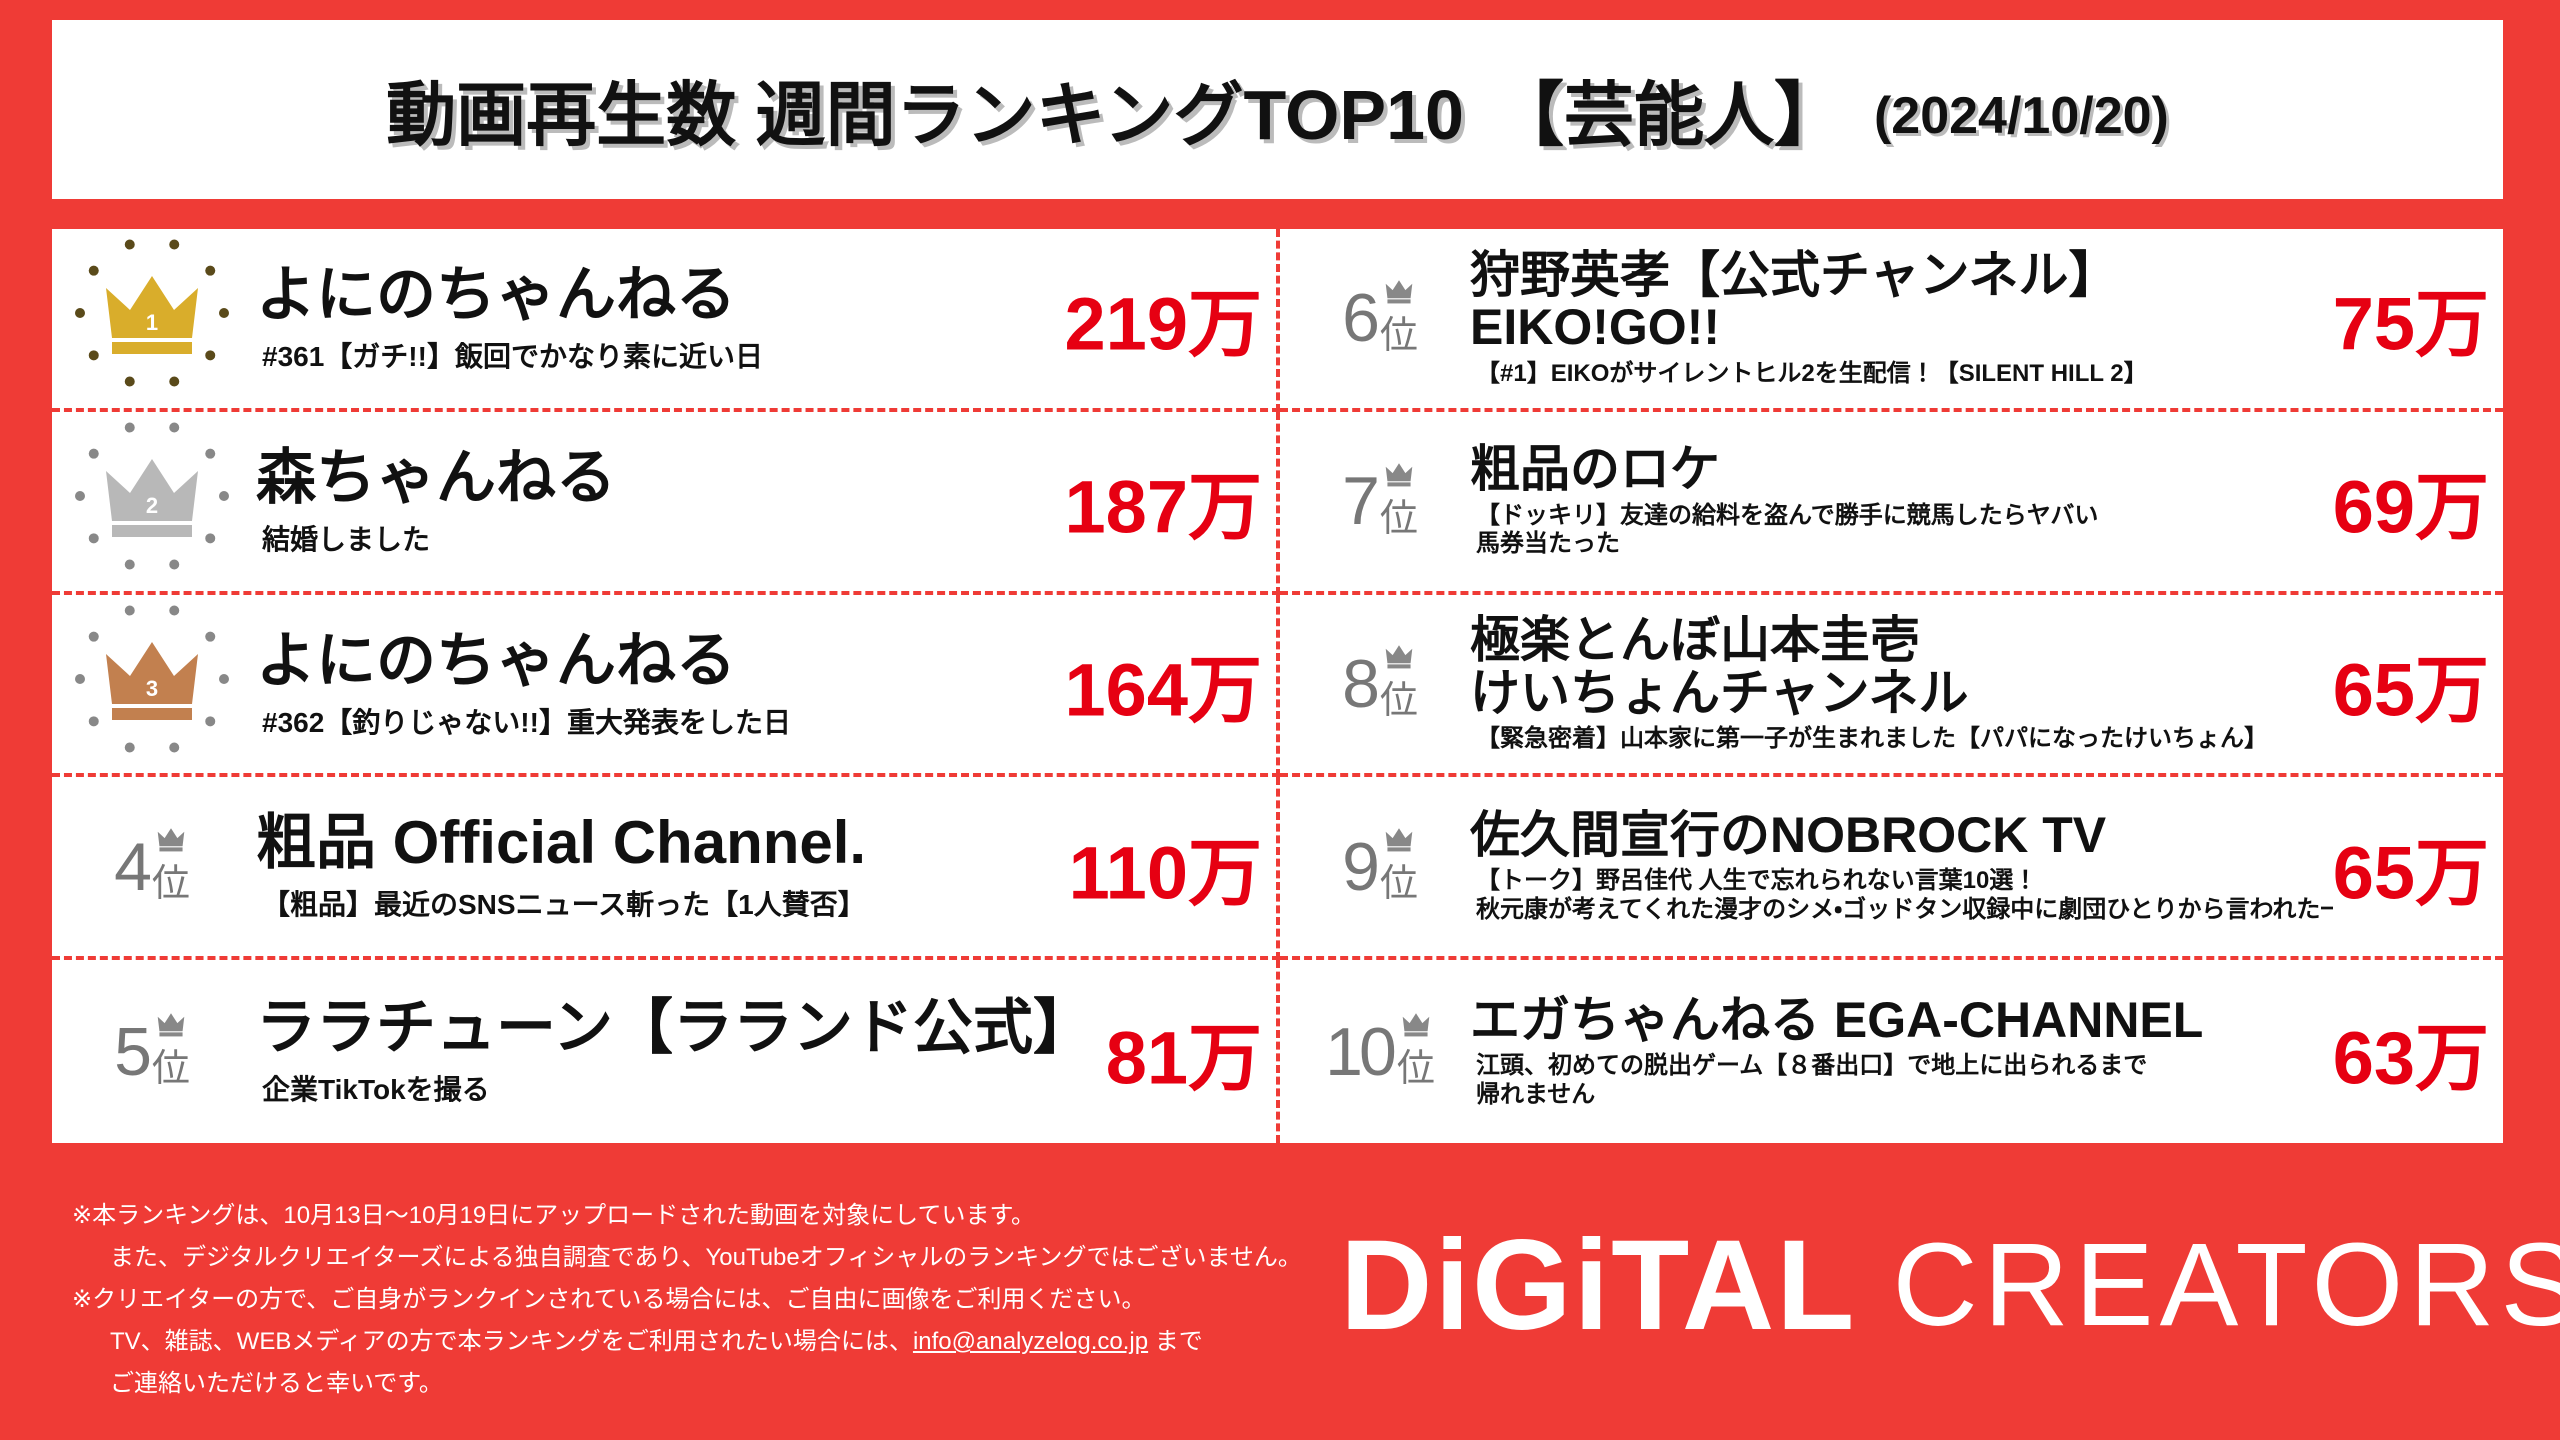  I want to click on view-count: 63万, so click(2410, 1052).